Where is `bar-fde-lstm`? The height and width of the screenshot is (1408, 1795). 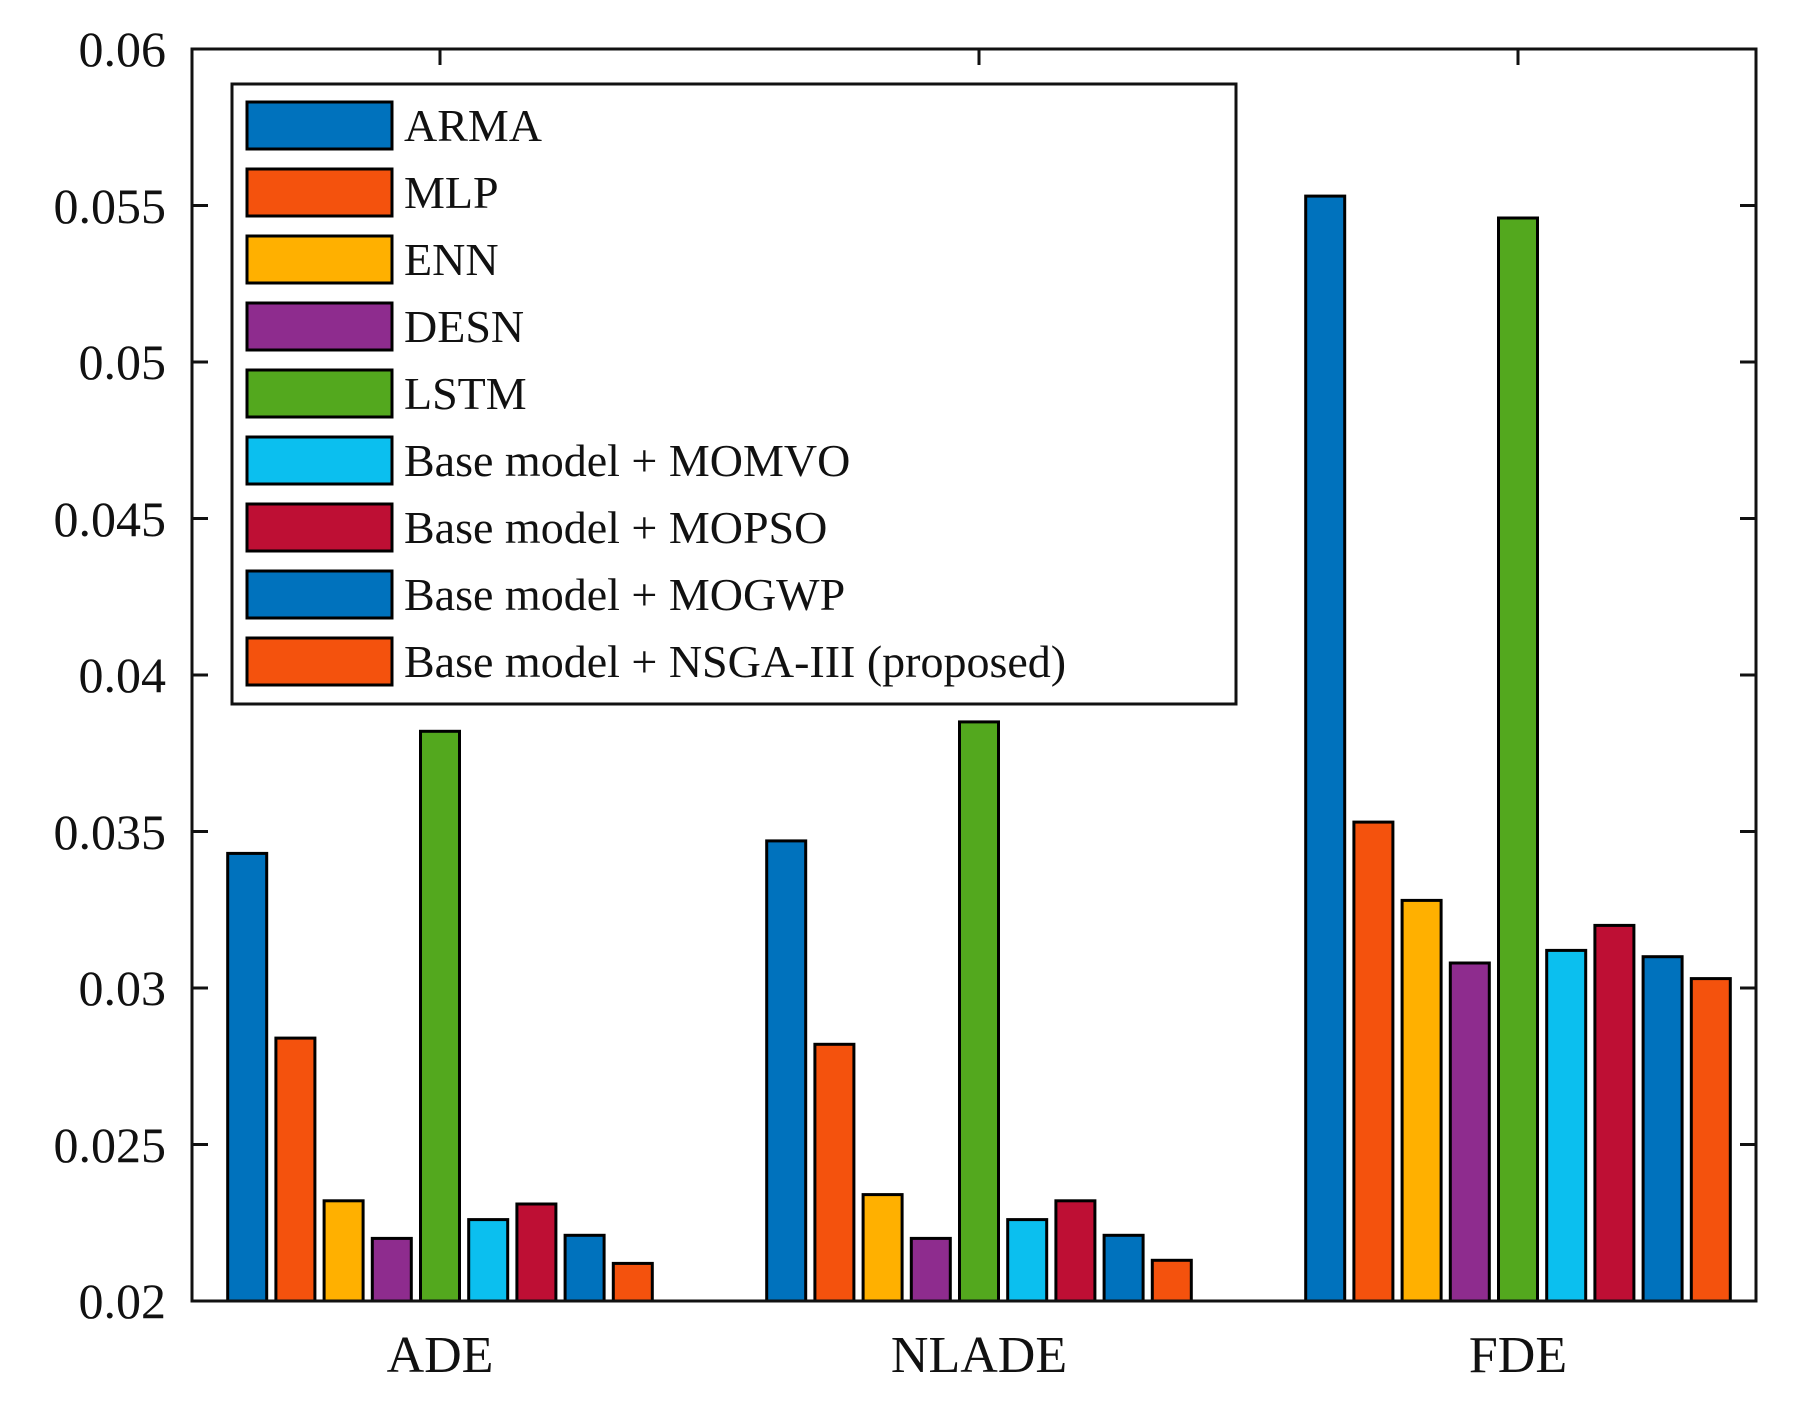
bar-fde-lstm is located at coordinates (1518, 759).